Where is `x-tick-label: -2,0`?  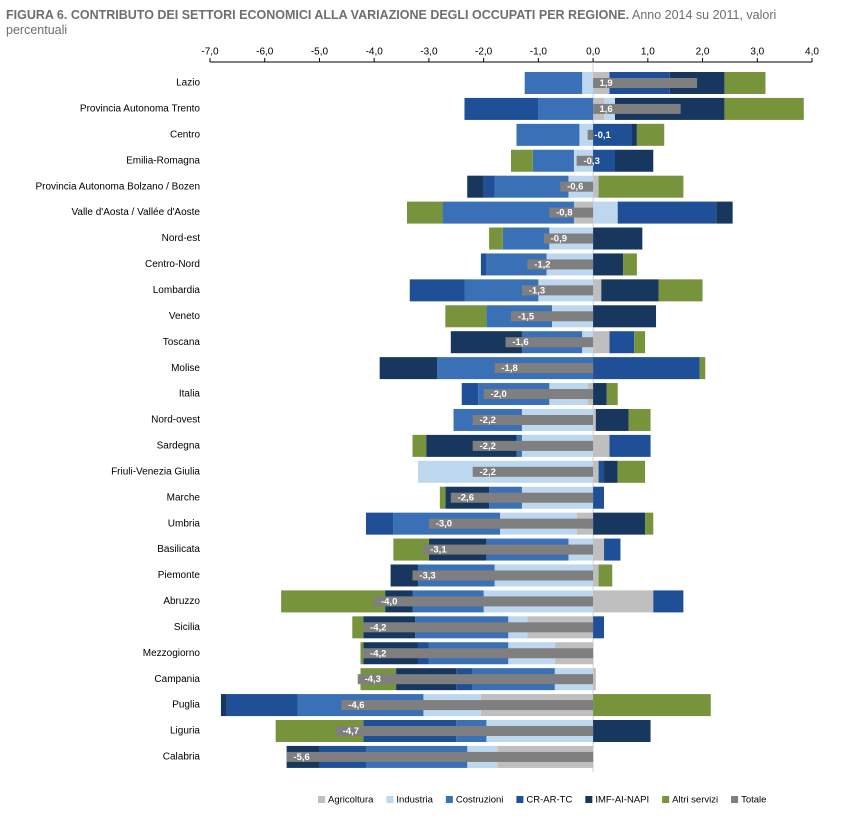 x-tick-label: -2,0 is located at coordinates (484, 52).